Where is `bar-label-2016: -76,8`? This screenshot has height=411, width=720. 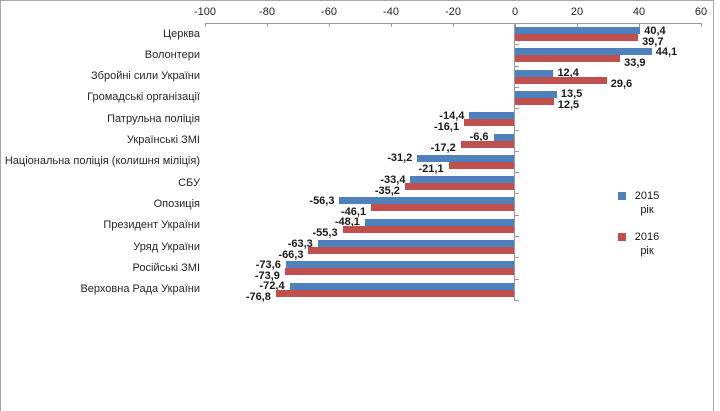 bar-label-2016: -76,8 is located at coordinates (258, 297).